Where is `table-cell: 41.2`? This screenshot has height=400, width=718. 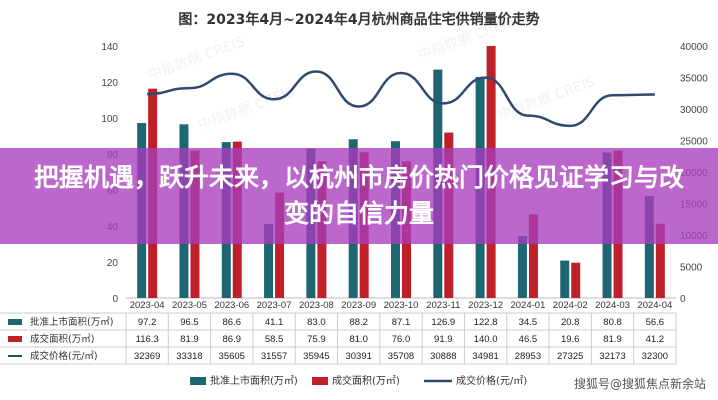
table-cell: 41.2 is located at coordinates (655, 339).